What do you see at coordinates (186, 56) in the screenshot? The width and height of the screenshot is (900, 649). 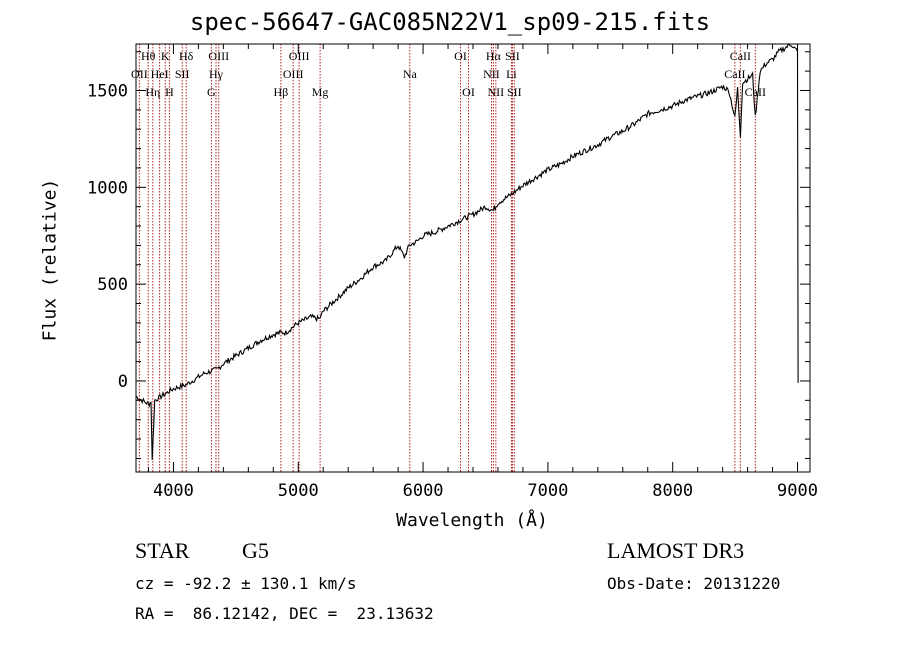 I see `spectral-line-label: Hδ` at bounding box center [186, 56].